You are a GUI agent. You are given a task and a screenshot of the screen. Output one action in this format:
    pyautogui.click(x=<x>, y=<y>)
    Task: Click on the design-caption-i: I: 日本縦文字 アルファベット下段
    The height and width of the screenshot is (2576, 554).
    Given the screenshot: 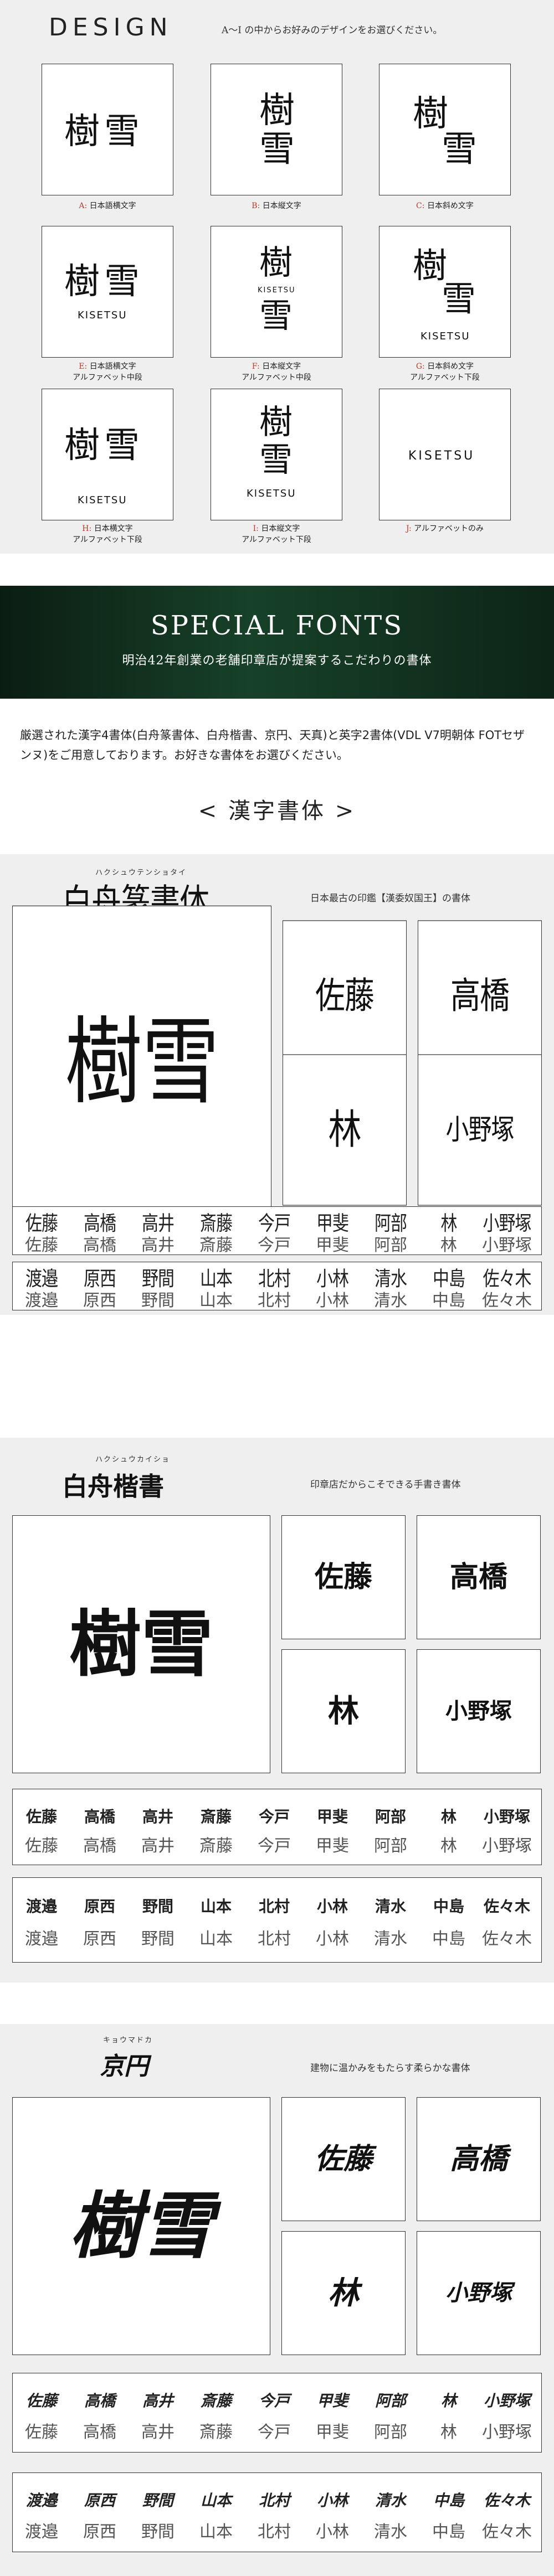 What is the action you would take?
    pyautogui.click(x=276, y=534)
    